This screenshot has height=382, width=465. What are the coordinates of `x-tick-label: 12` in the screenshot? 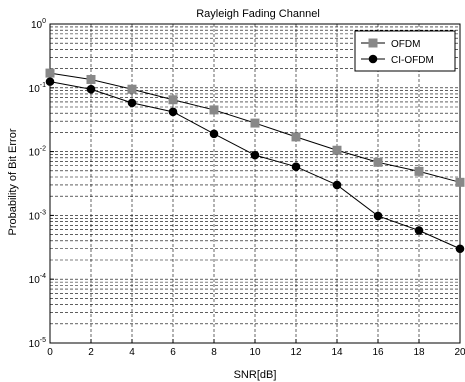 It's located at (296, 352).